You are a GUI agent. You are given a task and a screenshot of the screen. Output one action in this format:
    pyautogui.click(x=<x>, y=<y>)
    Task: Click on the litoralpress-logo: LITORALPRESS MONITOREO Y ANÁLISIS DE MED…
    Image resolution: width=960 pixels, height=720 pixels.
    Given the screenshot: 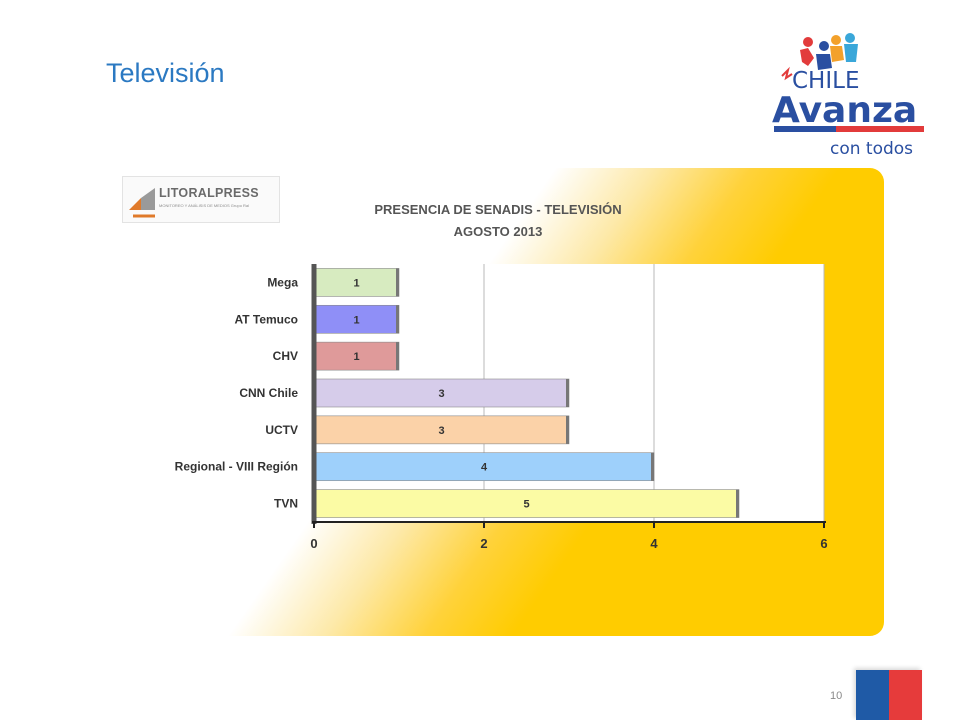 What is the action you would take?
    pyautogui.click(x=201, y=199)
    